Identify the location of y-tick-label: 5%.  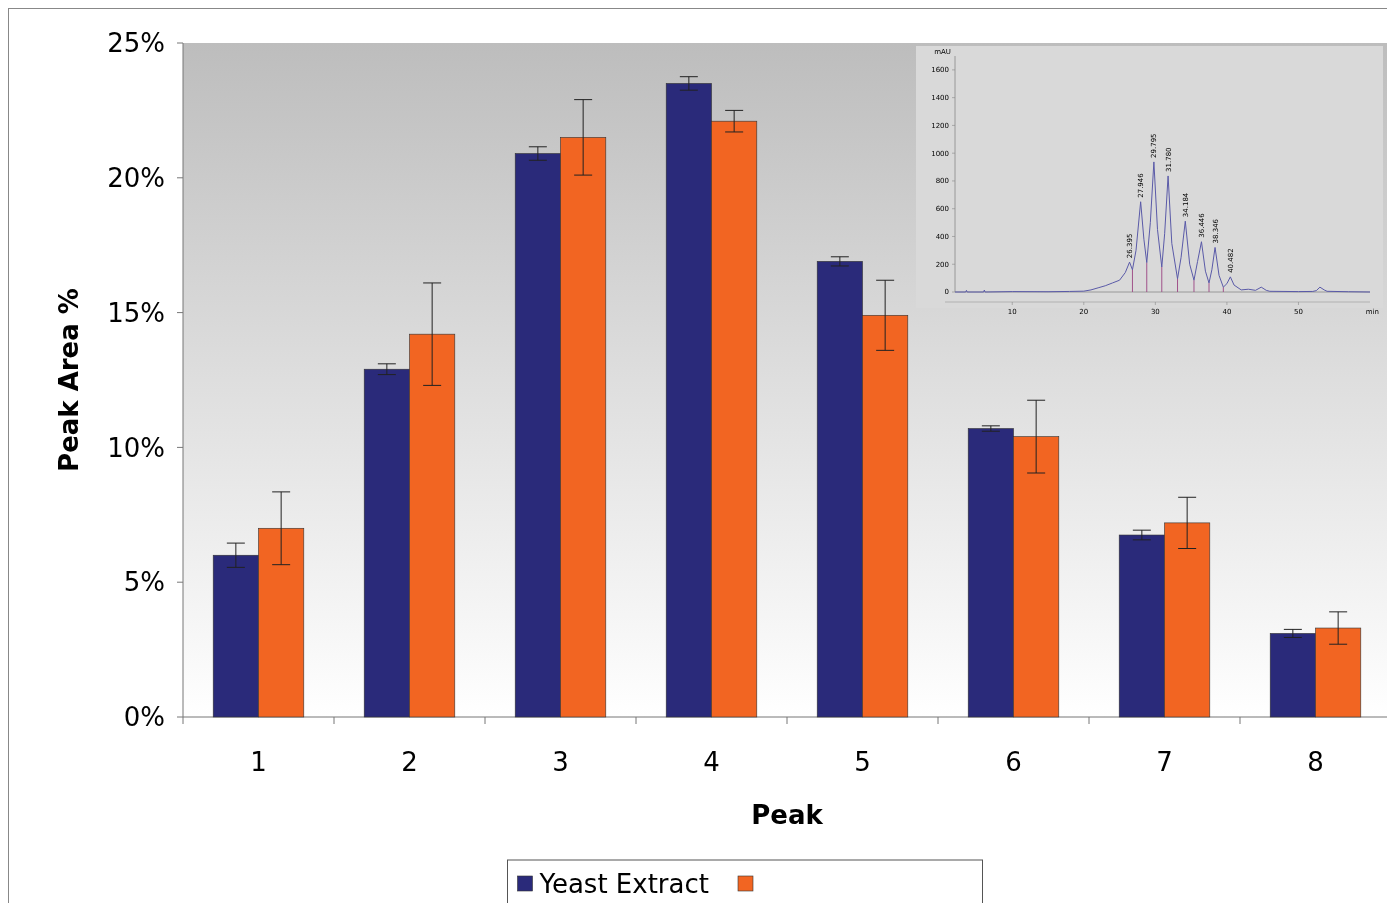
(144, 582).